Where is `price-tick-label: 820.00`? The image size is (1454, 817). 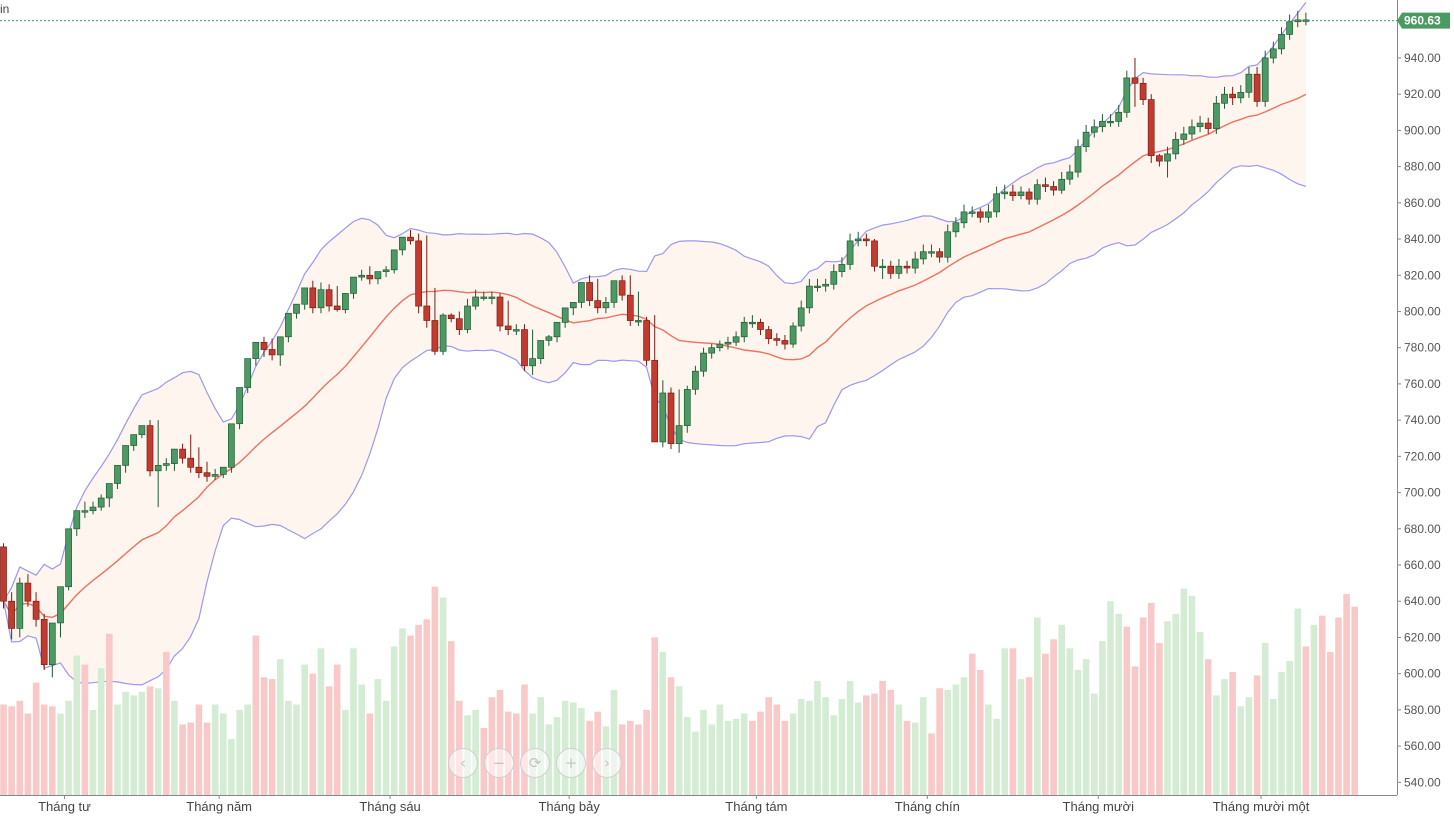
price-tick-label: 820.00 is located at coordinates (1422, 275).